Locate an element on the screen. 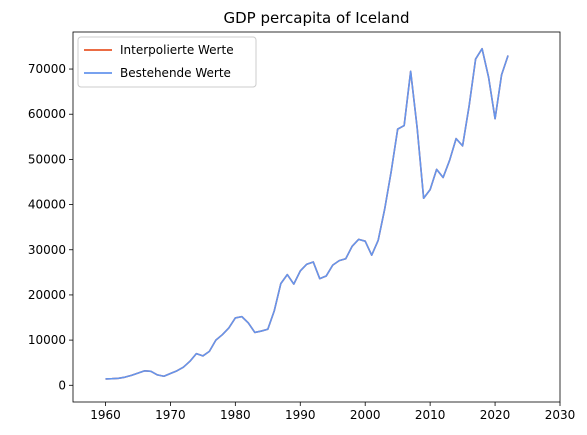  y-tick-label: 70000 is located at coordinates (47, 69).